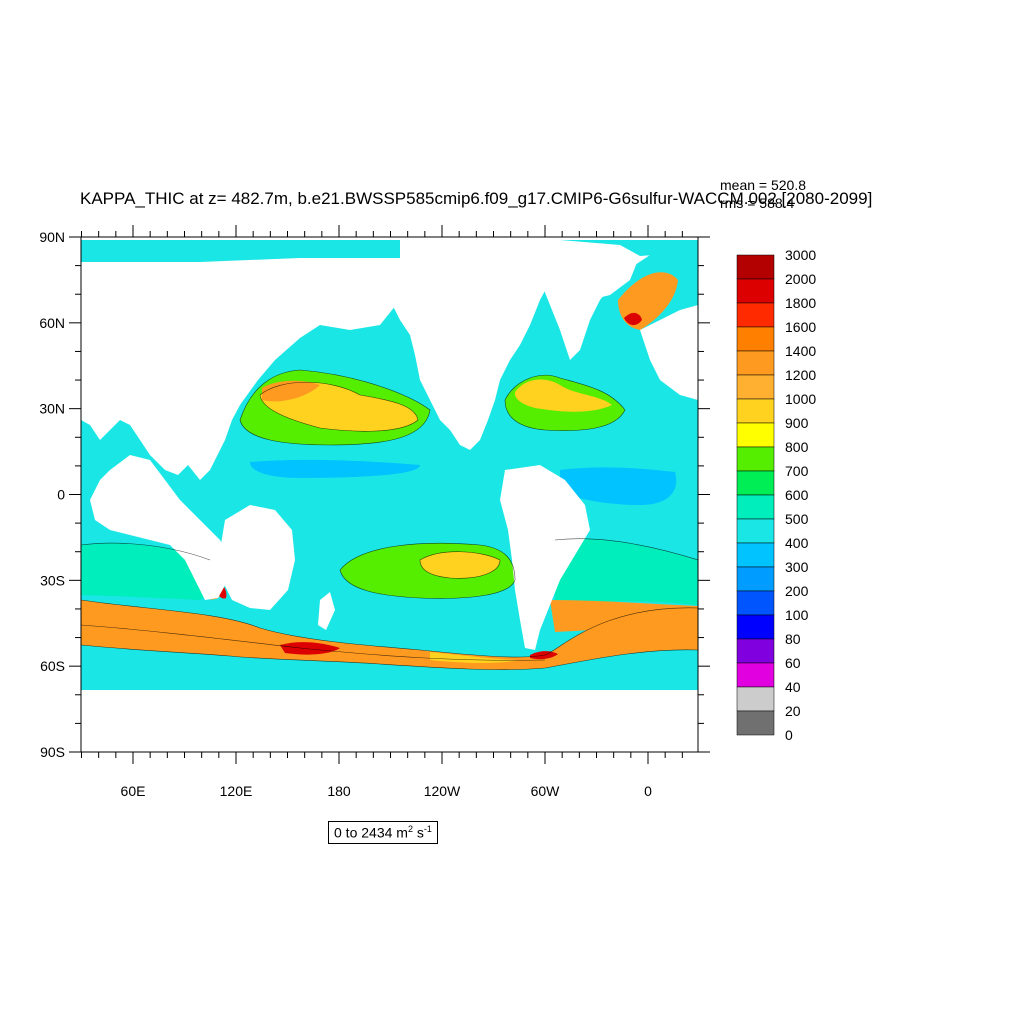  I want to click on land-north-america, so click(472, 343).